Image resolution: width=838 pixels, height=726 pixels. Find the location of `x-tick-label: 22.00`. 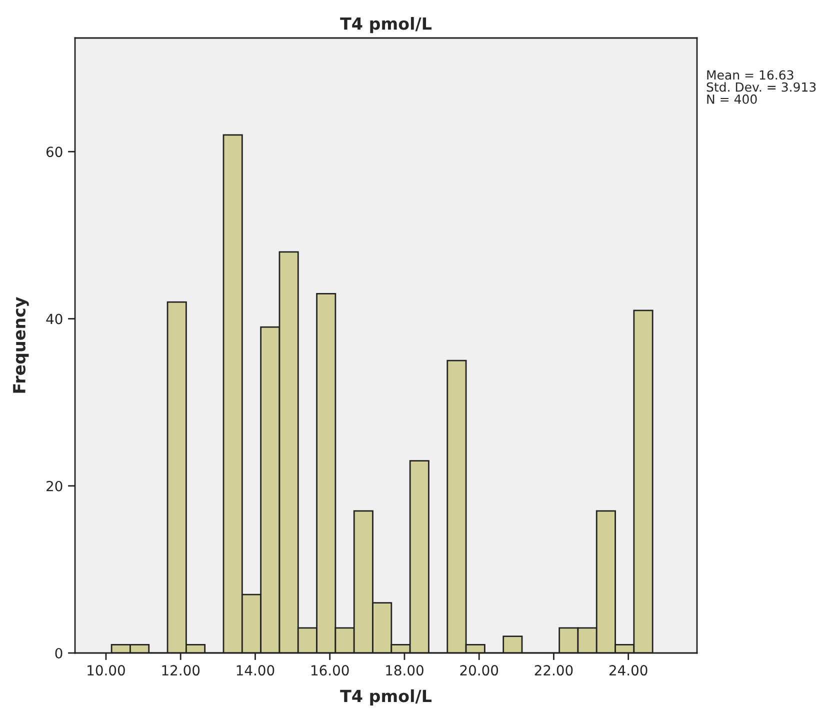

x-tick-label: 22.00 is located at coordinates (553, 670).